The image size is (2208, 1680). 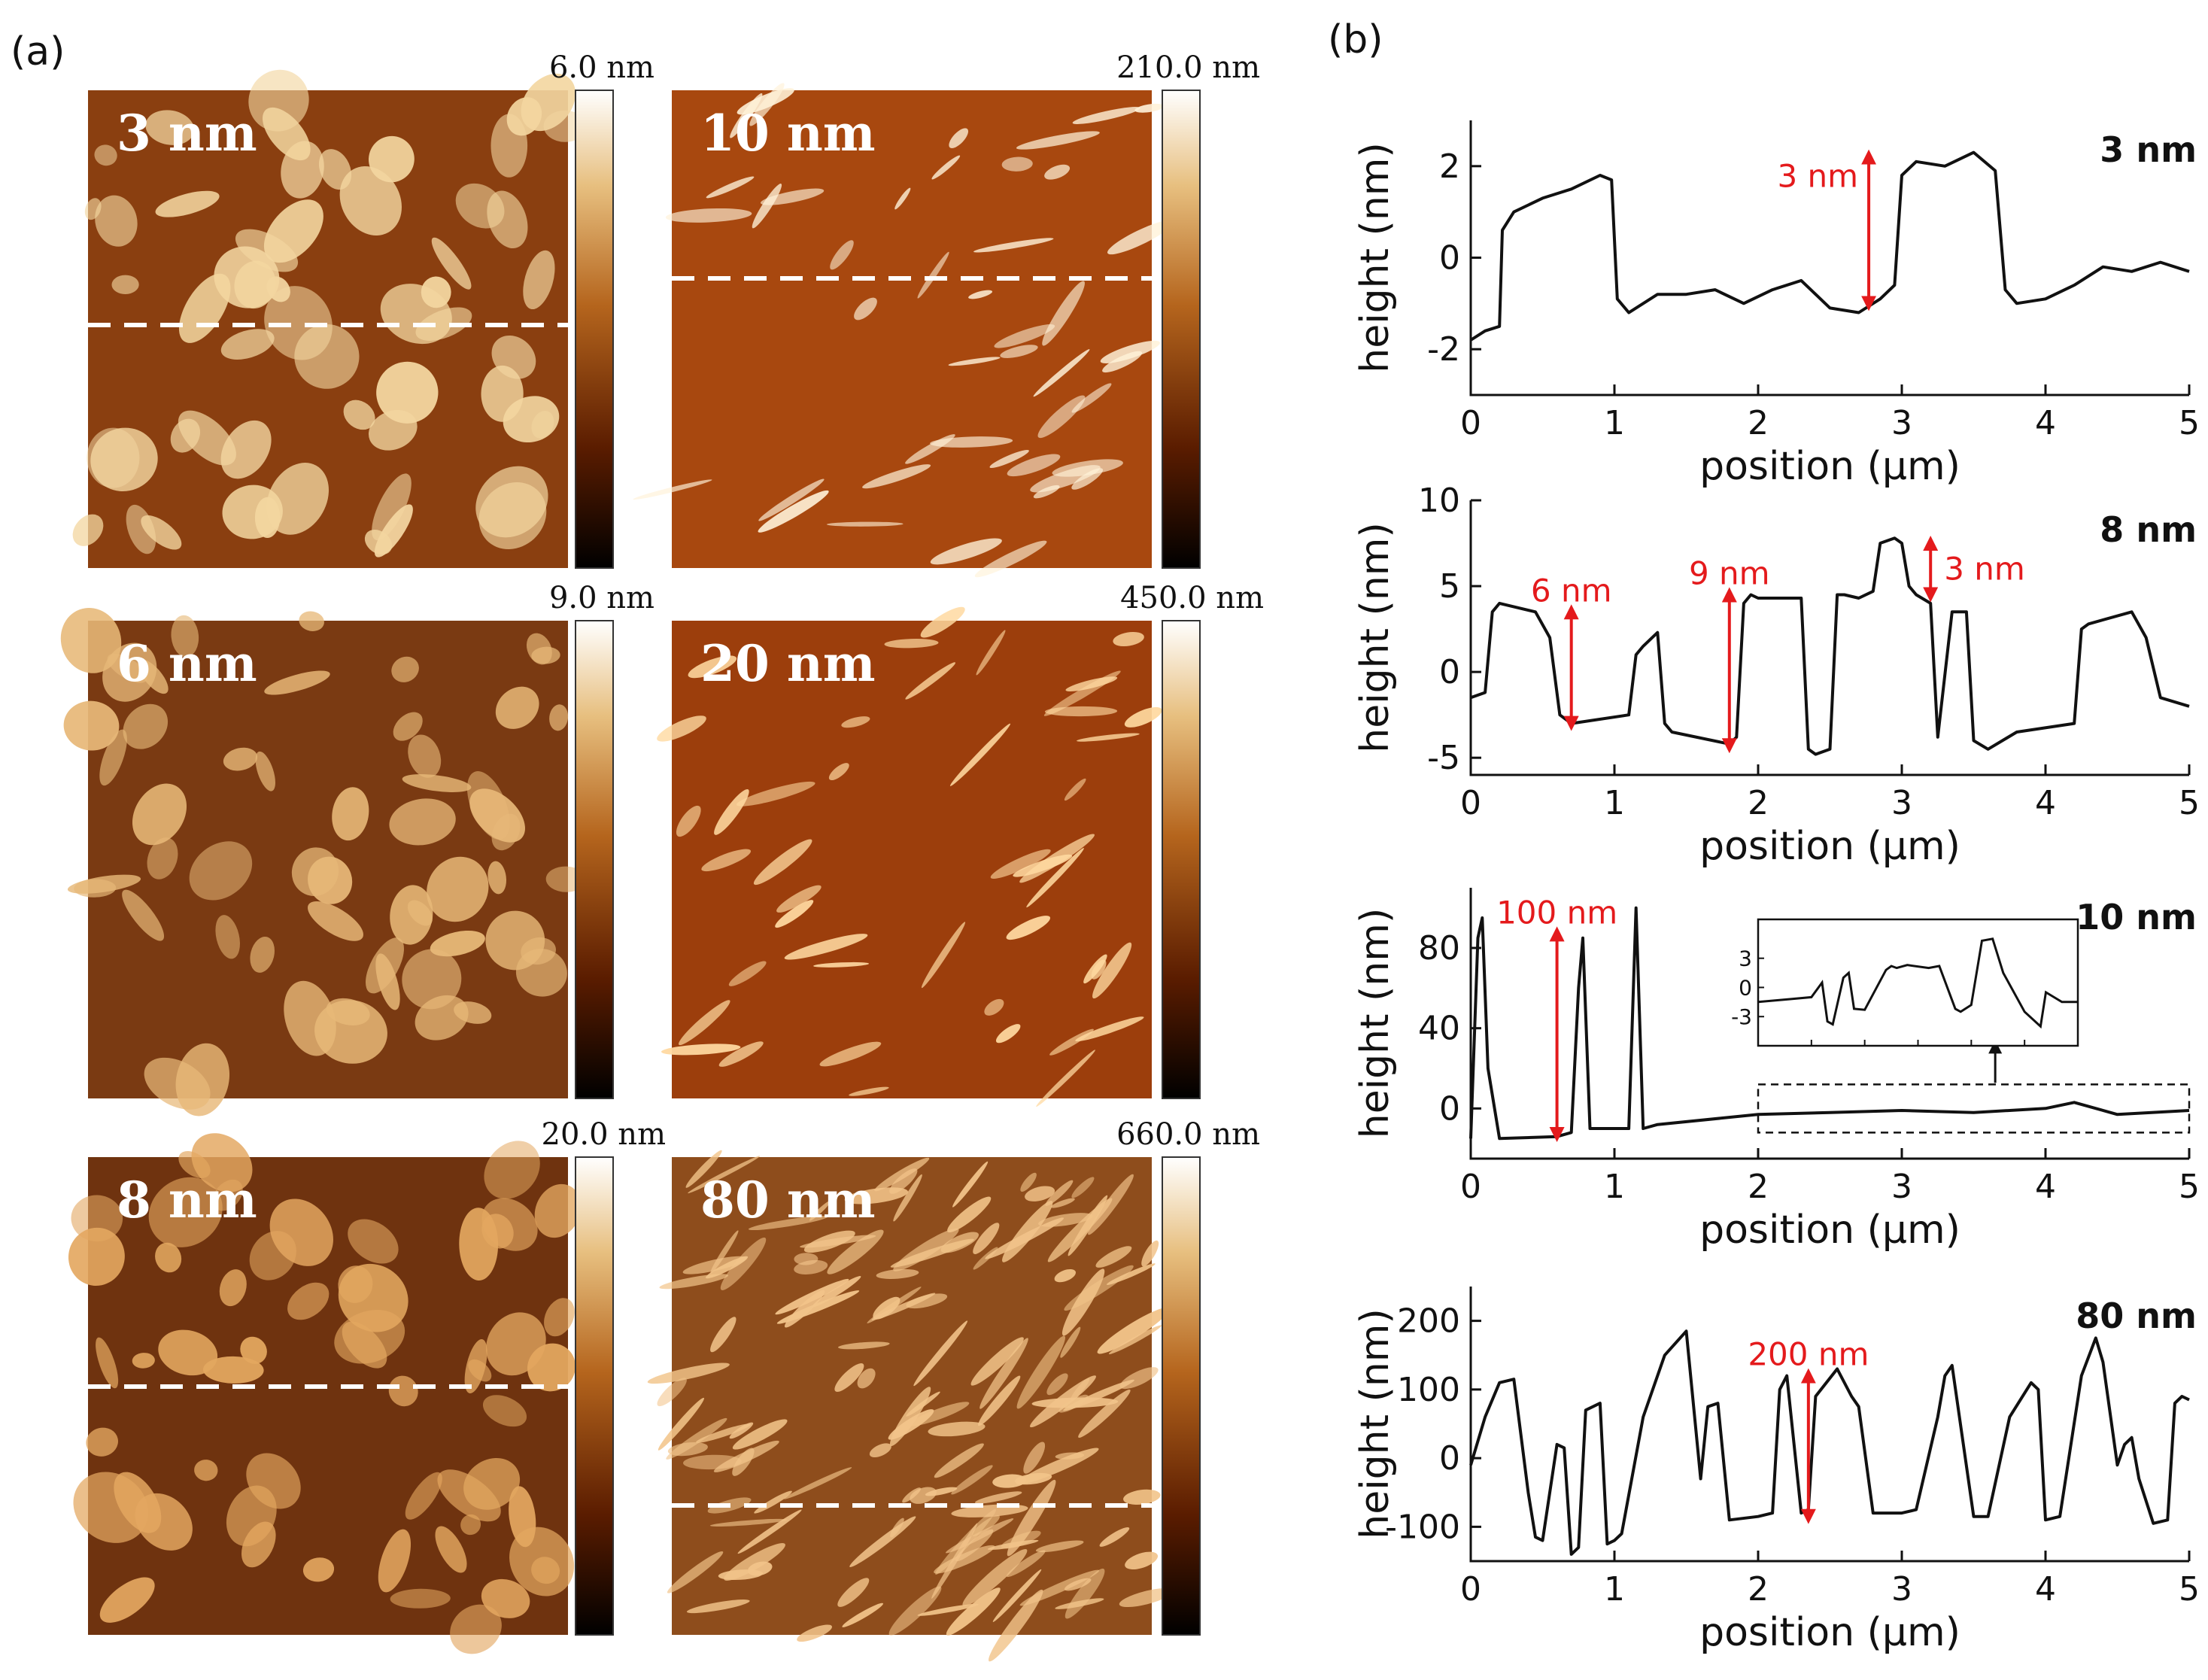 What do you see at coordinates (604, 1134) in the screenshot?
I see `colorbar-max-label: 20.0 nm` at bounding box center [604, 1134].